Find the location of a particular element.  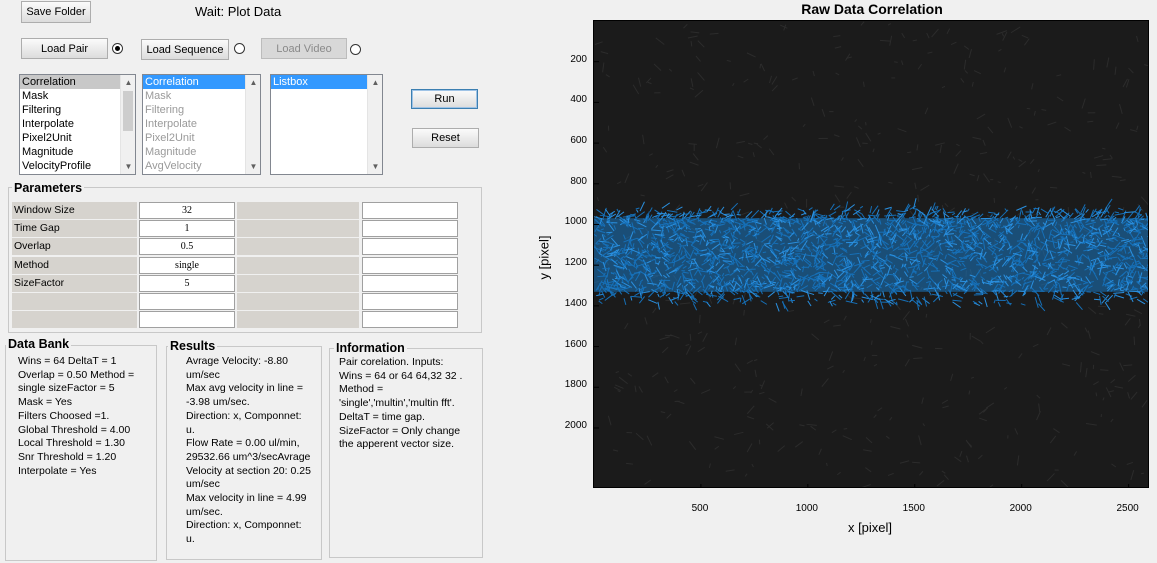

operations-scrollbar: ▲ ▼ is located at coordinates (127, 124).